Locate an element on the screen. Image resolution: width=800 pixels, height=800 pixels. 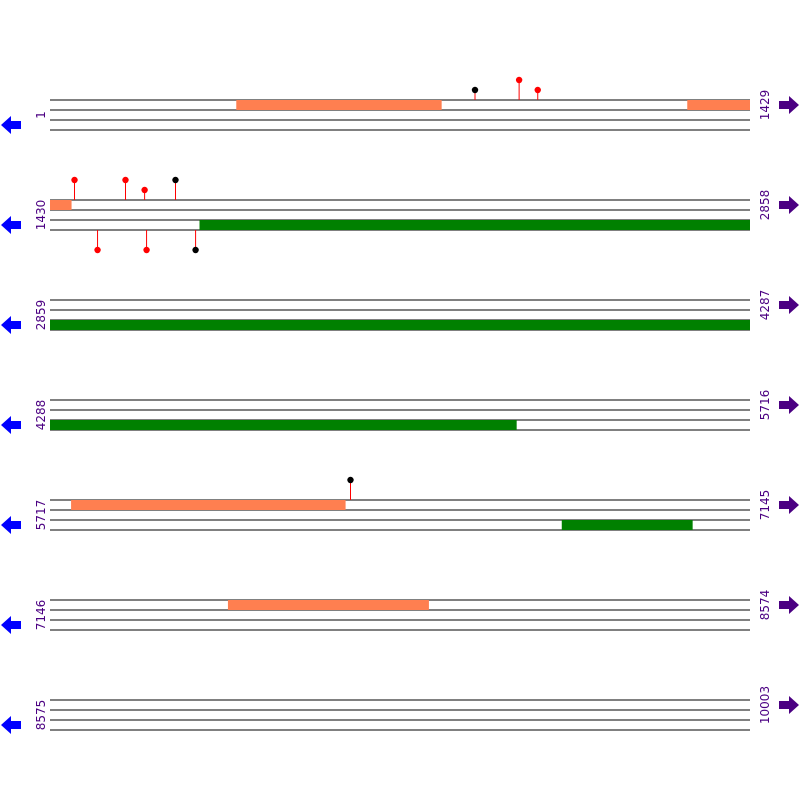
row-end-label: 2858 is located at coordinates (765, 205).